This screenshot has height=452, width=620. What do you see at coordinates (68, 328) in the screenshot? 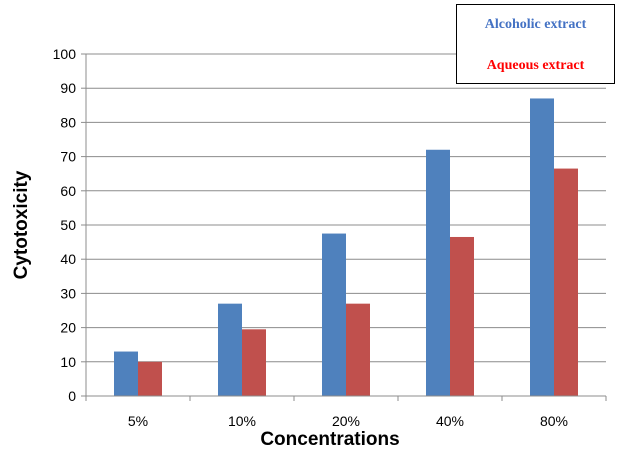
I see `y-tick-label: 20` at bounding box center [68, 328].